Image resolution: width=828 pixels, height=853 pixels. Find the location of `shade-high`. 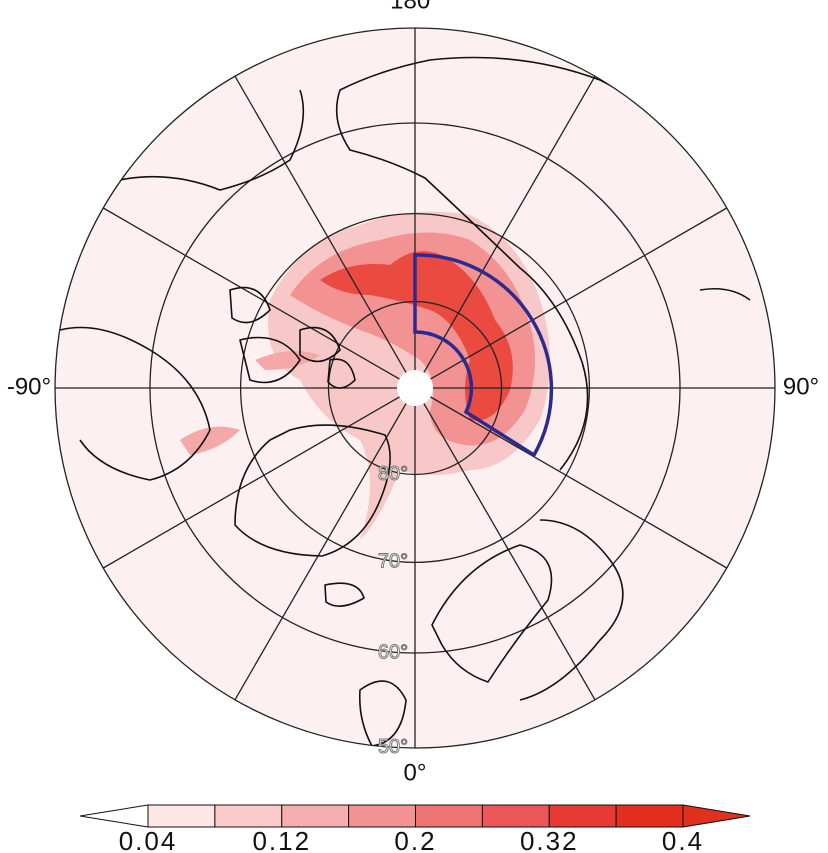

shade-high is located at coordinates (416, 336).